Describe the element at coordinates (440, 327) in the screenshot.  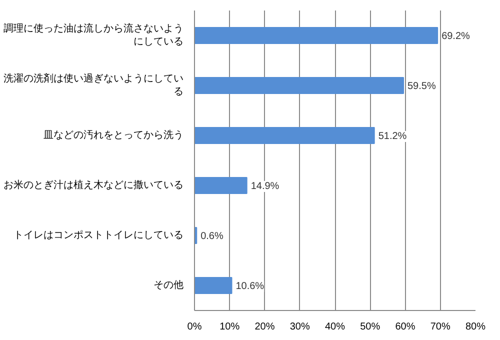
I see `x-tick-label: 70%` at that location.